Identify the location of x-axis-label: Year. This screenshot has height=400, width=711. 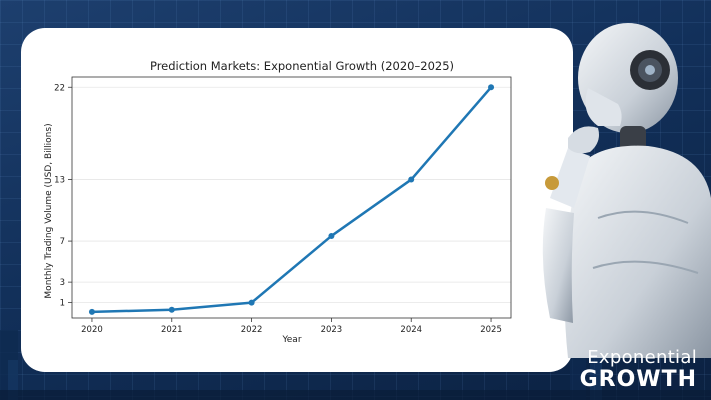
(291, 340).